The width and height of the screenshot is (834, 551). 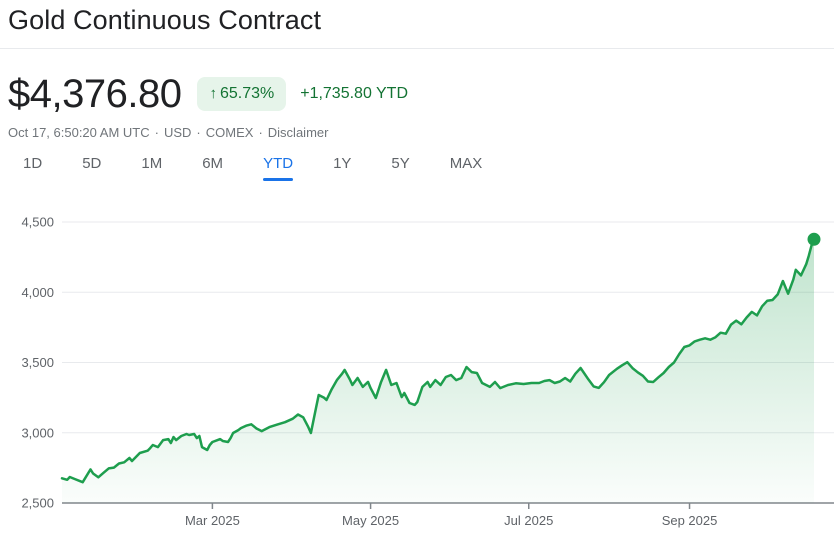 What do you see at coordinates (79, 132) in the screenshot?
I see `timestamp: Oct 17, 6:50:20 AM UTC` at bounding box center [79, 132].